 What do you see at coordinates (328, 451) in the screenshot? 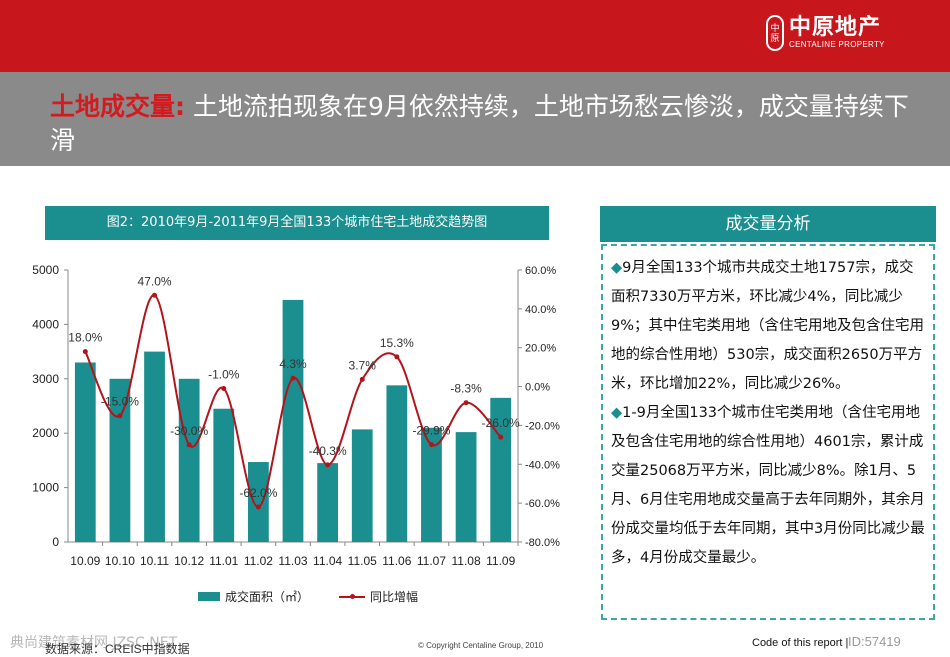
I see `yoy-data-label: -40.3%` at bounding box center [328, 451].